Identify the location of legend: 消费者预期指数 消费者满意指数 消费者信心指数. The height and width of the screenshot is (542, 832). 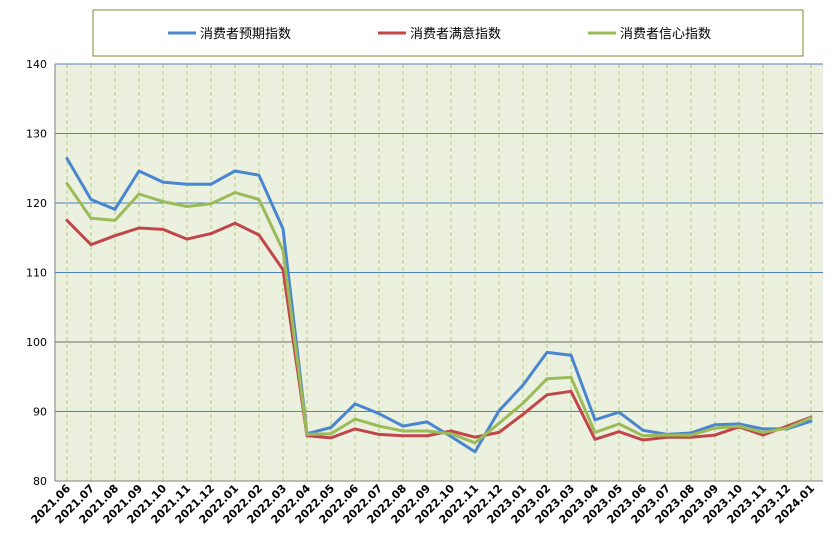
(448, 33).